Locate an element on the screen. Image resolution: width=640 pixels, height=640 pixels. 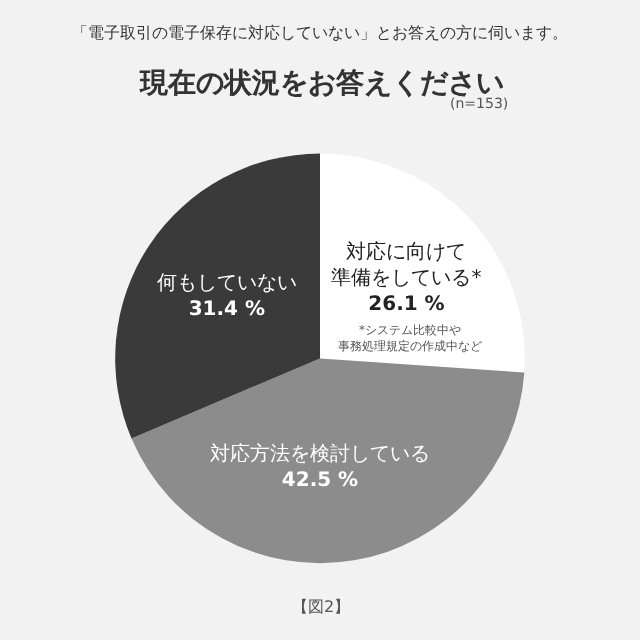
slice-label: 対応に向けて準備をしている* is located at coordinates (406, 264).